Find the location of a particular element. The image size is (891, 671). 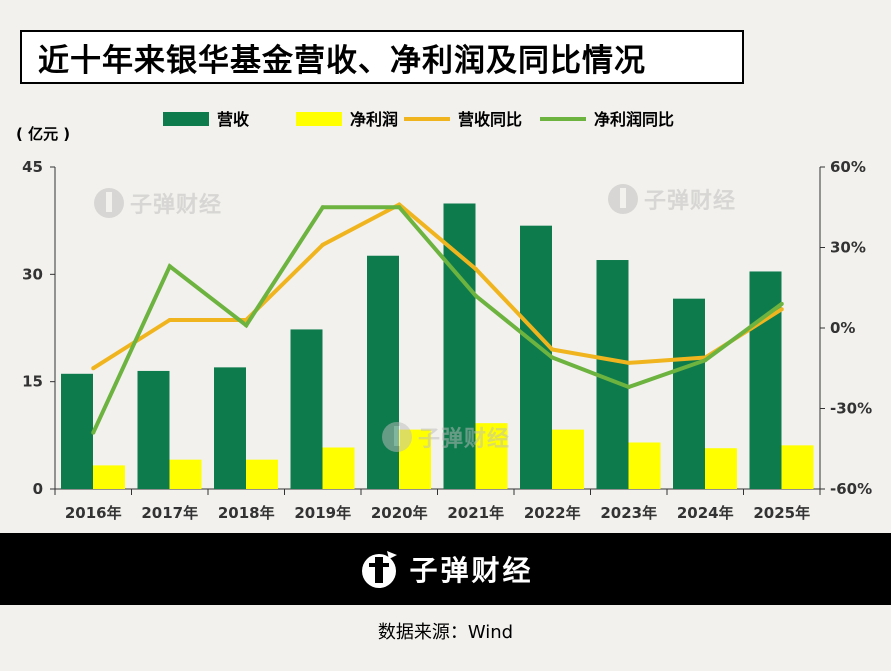

x-tick-label: 2017年 is located at coordinates (169, 513).